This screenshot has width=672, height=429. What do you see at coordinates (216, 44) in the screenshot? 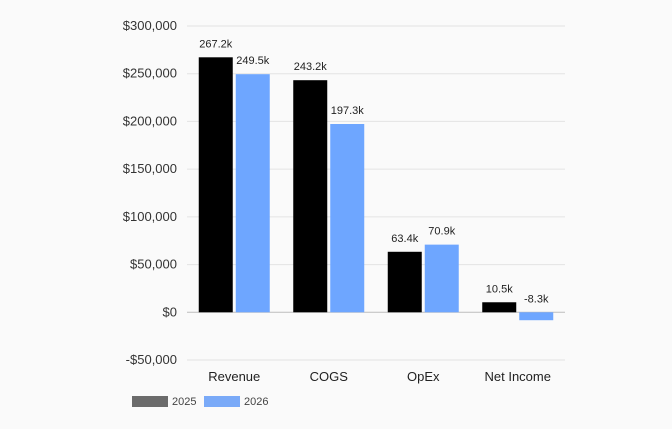
I see `data-label: 267.2k` at bounding box center [216, 44].